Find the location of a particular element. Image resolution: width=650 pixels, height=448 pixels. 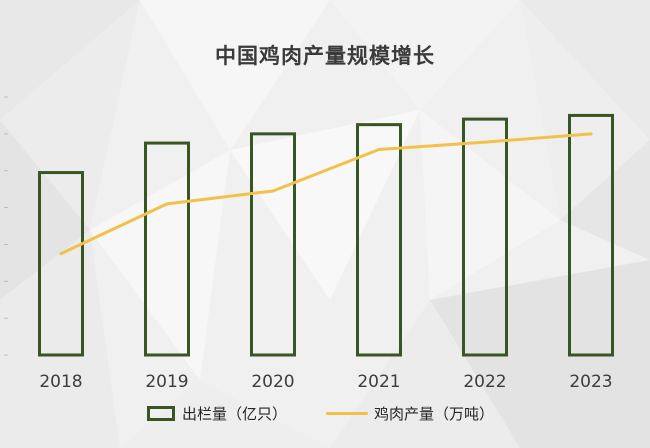

bar-2019 is located at coordinates (167, 249).